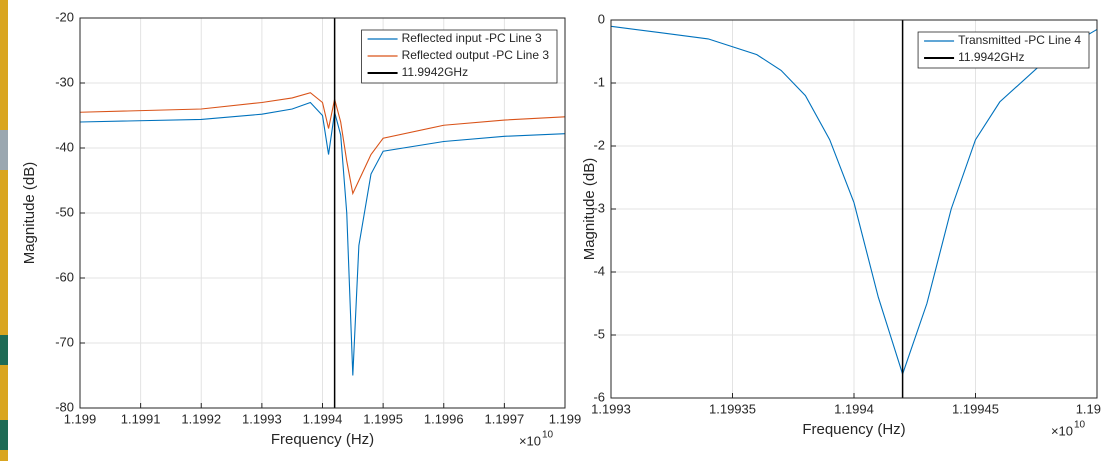 Image resolution: width=1102 pixels, height=461 pixels. I want to click on legend-label: Reflected input -PC Line 3, so click(472, 38).